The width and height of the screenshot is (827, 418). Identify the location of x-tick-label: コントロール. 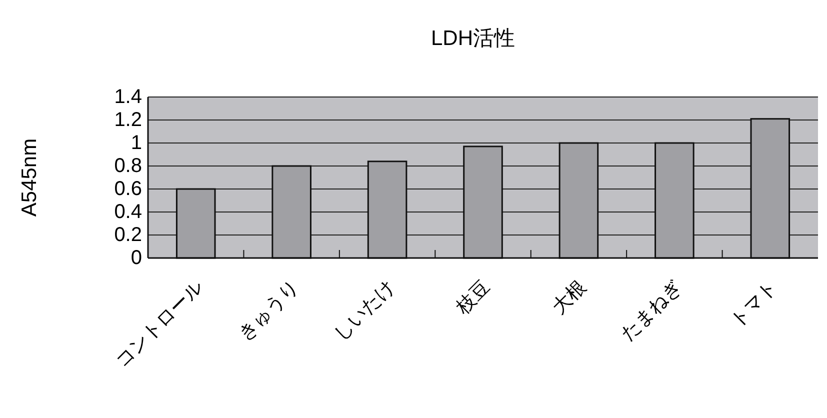
(160, 324).